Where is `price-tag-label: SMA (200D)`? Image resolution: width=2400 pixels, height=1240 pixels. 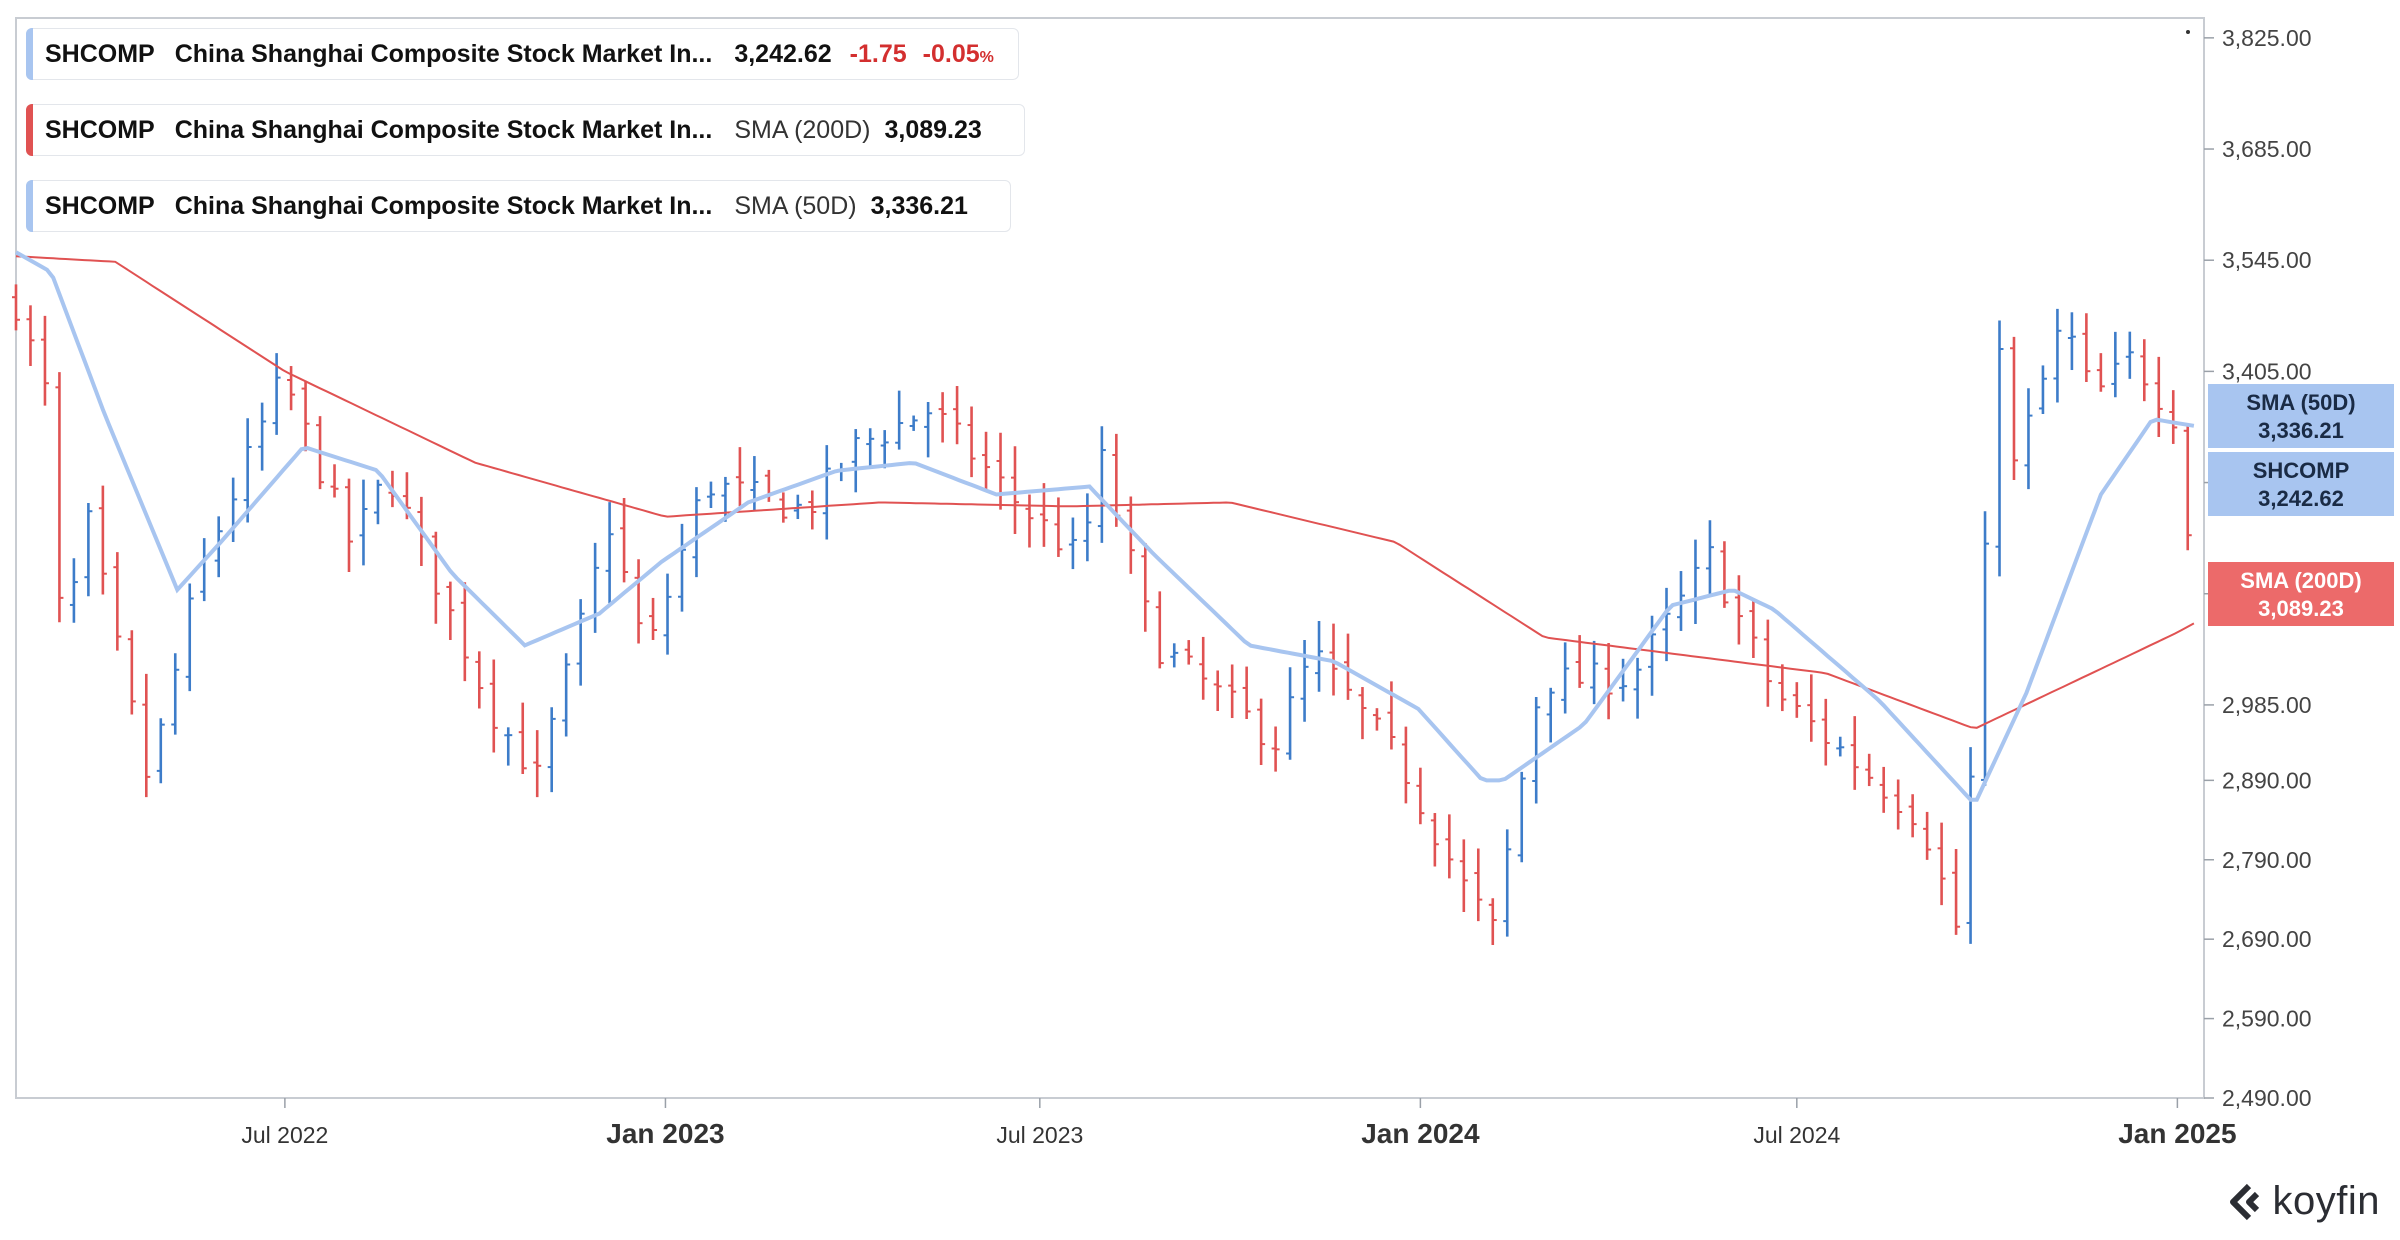 price-tag-label: SMA (200D) is located at coordinates (2300, 580).